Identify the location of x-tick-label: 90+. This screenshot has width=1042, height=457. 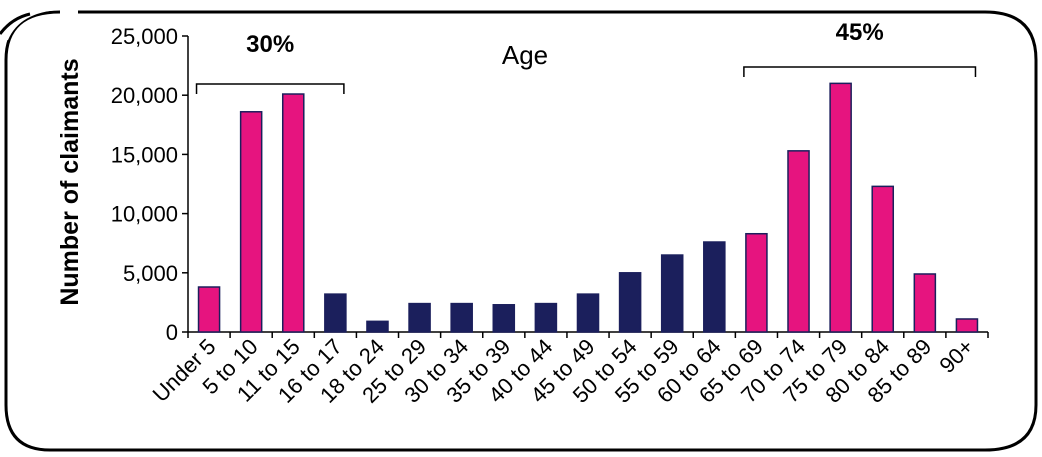
(956, 356).